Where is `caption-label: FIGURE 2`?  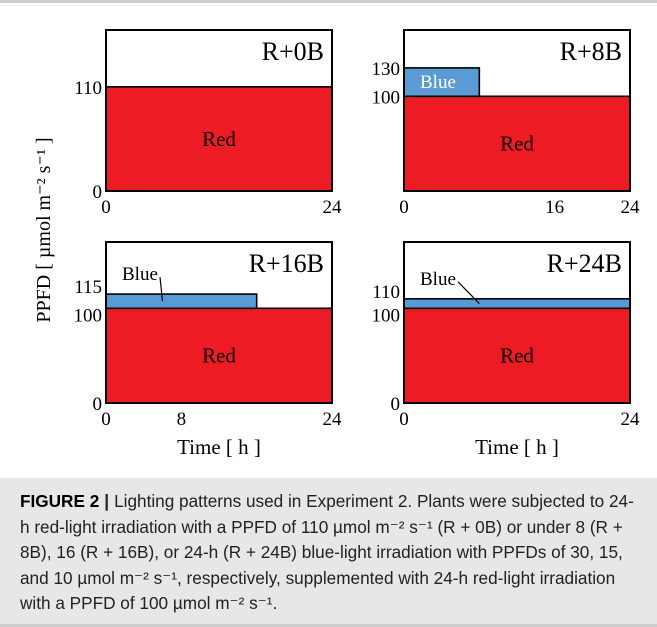
caption-label: FIGURE 2 is located at coordinates (60, 501).